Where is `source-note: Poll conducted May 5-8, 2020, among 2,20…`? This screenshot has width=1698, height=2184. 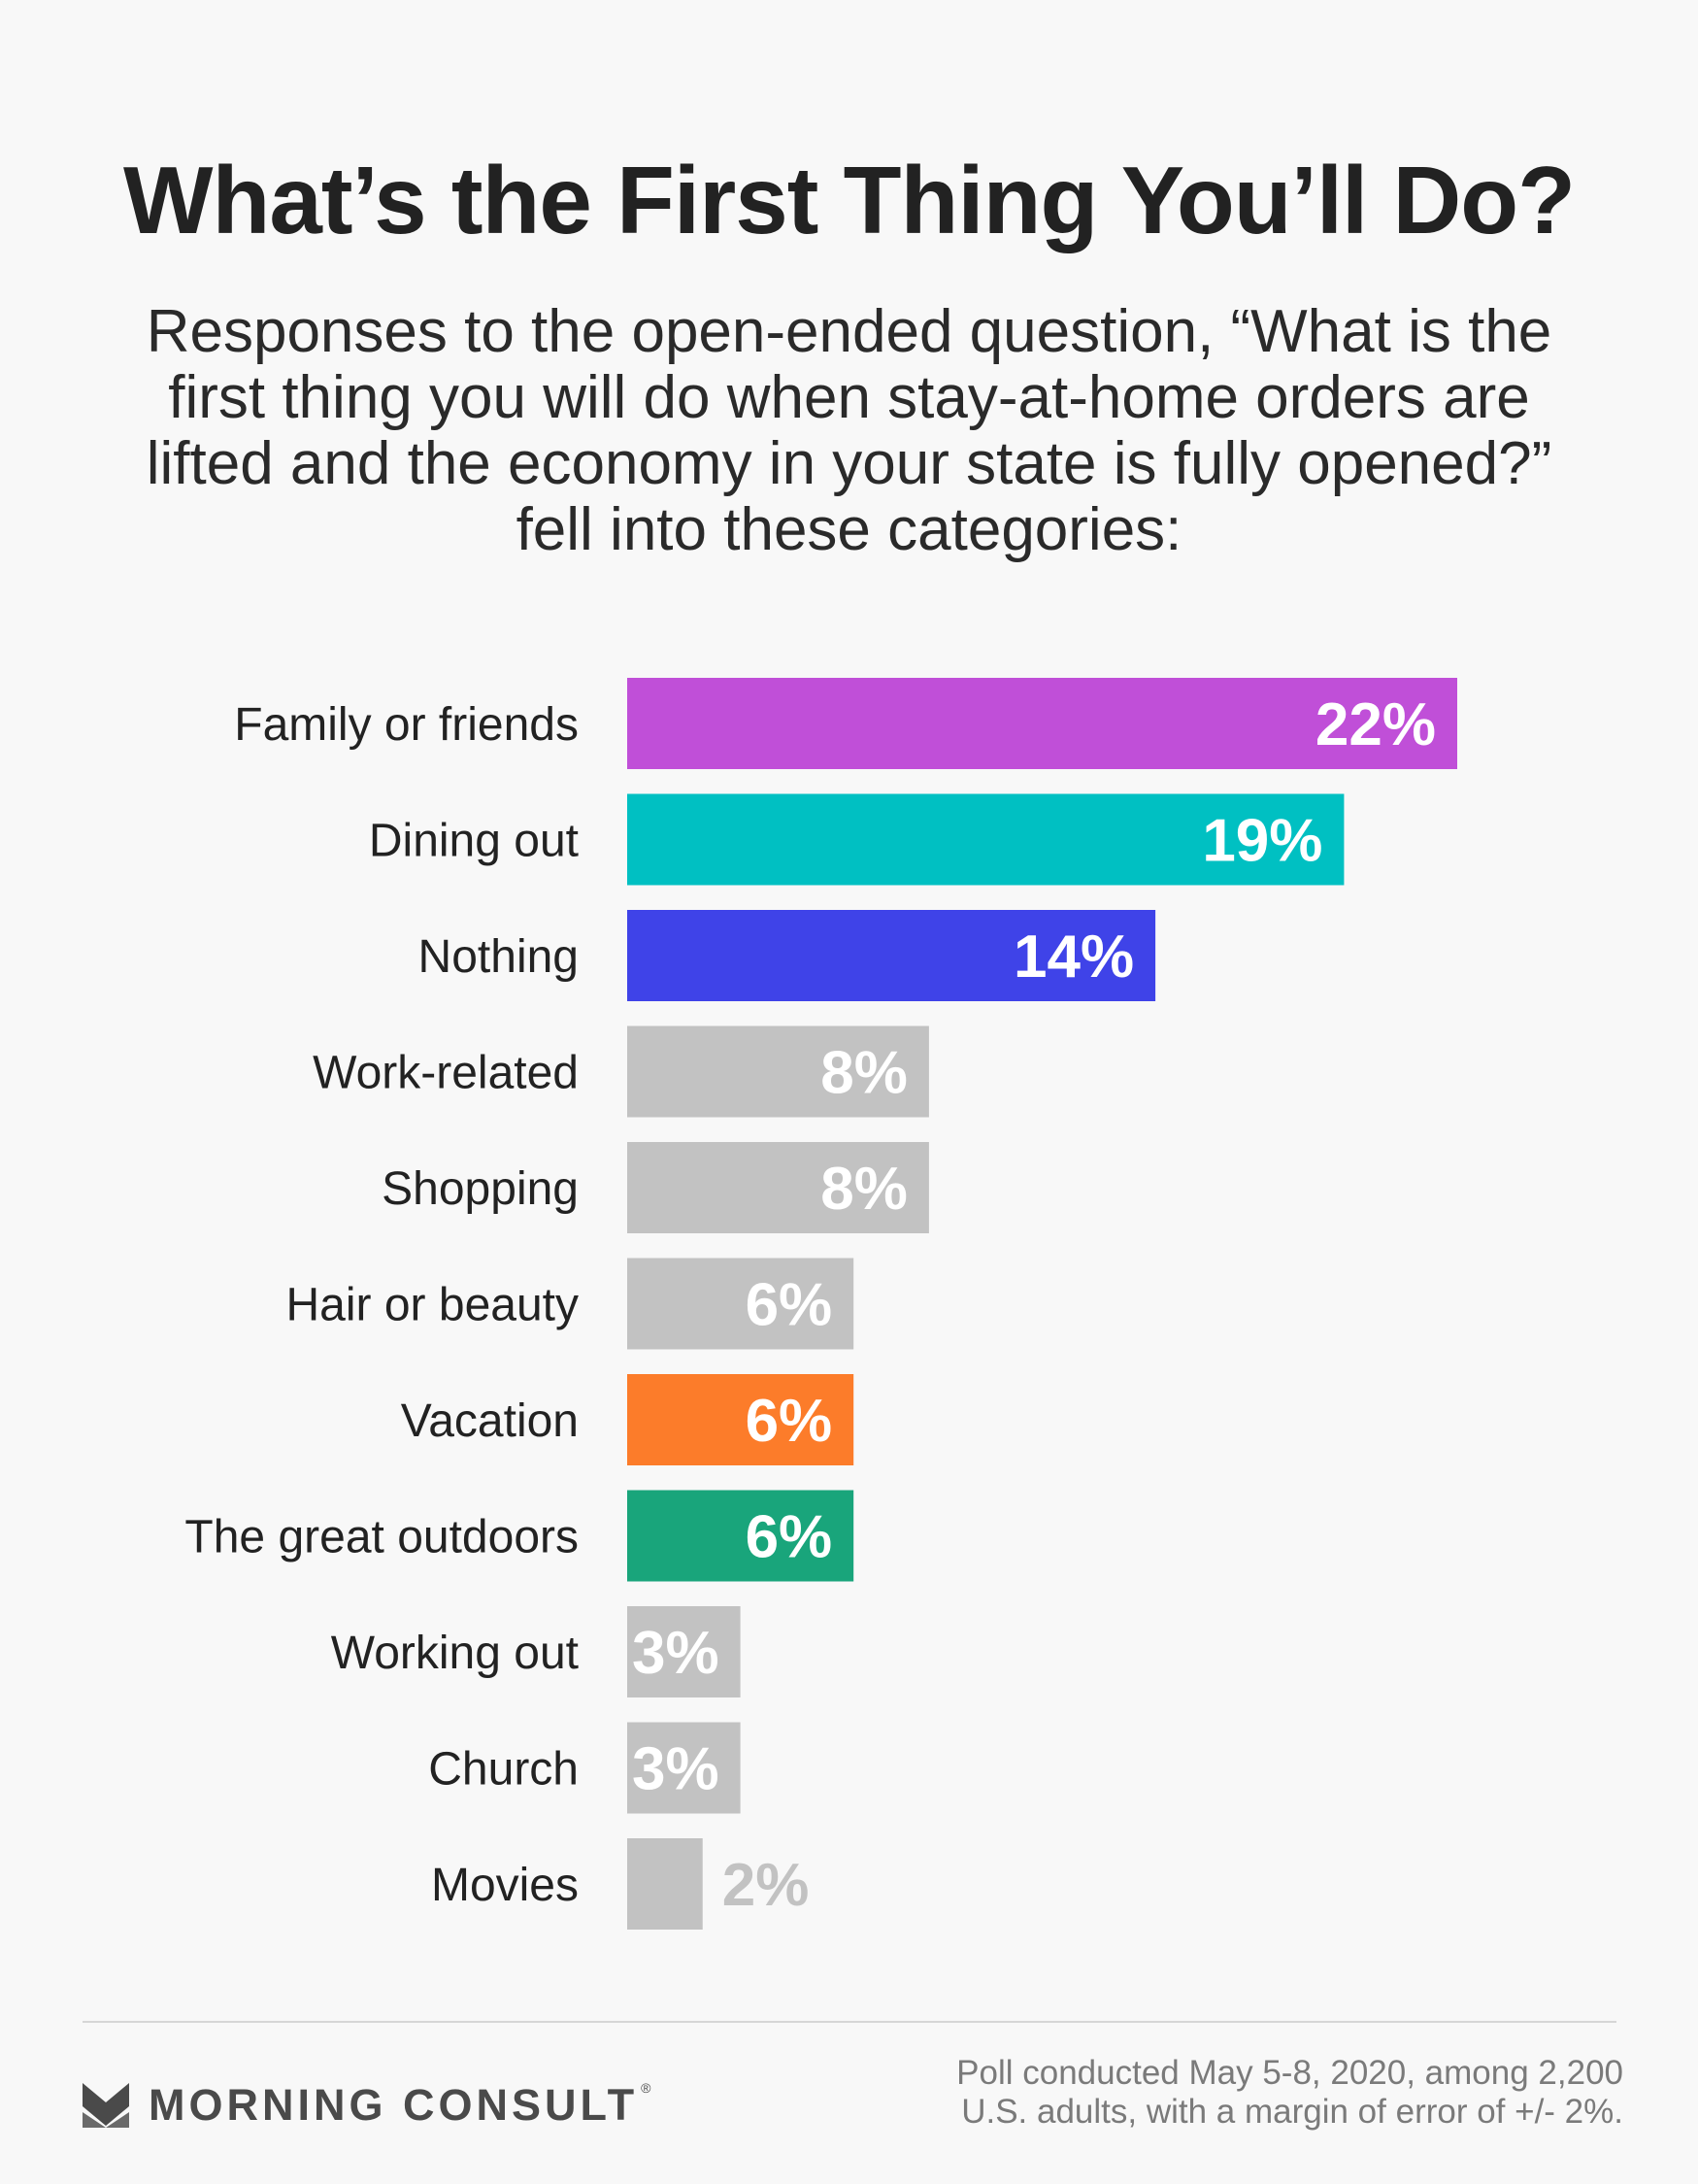
source-note: Poll conducted May 5-8, 2020, among 2,20… is located at coordinates (1258, 2093).